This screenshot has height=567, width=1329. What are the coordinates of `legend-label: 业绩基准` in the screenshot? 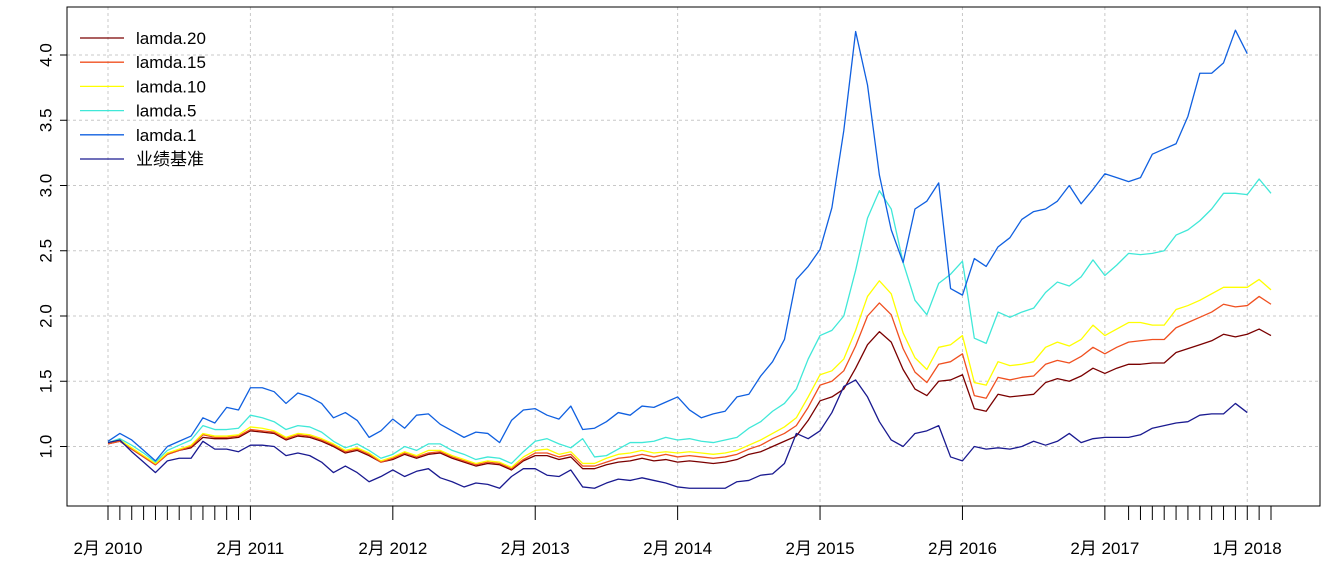 It's located at (170, 159).